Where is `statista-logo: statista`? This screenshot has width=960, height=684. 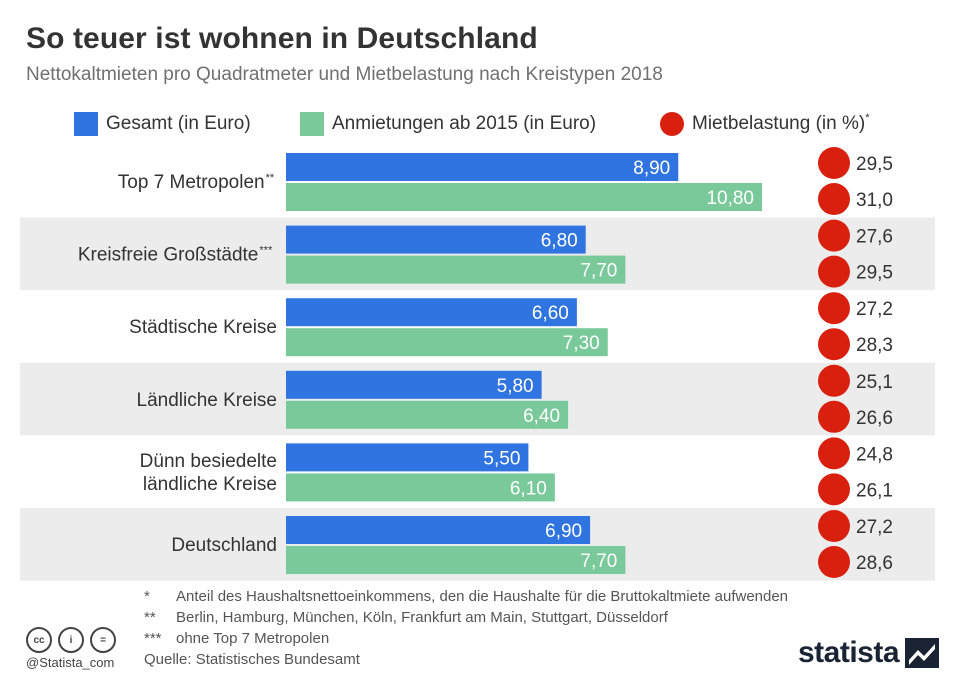 statista-logo: statista is located at coordinates (869, 653).